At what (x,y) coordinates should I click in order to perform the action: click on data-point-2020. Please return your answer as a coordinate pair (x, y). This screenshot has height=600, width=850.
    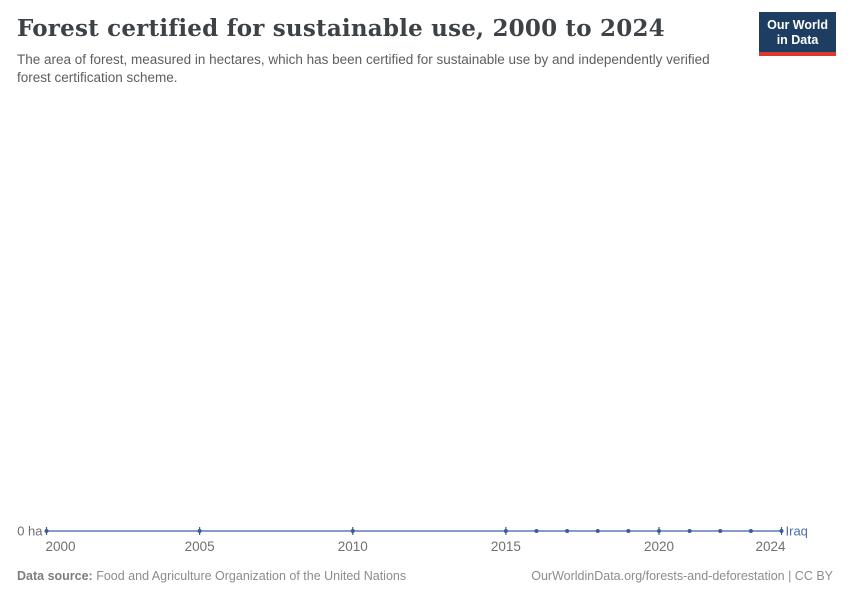
    Looking at the image, I should click on (659, 531).